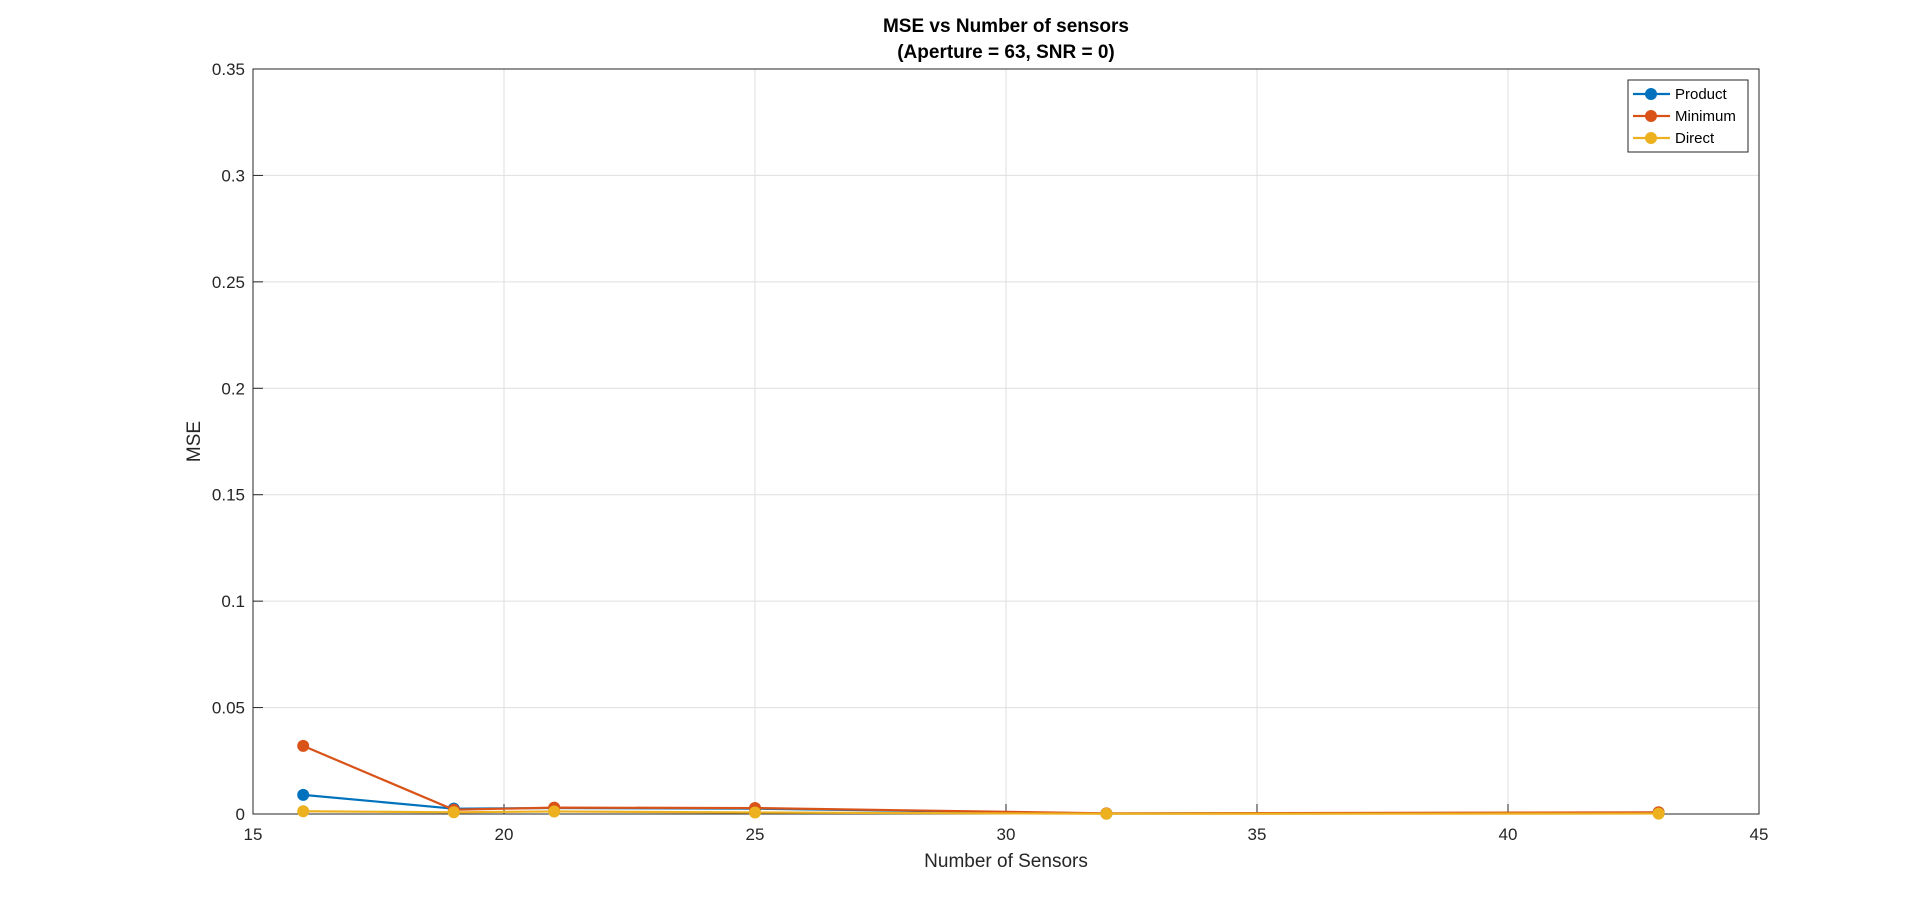 The image size is (1920, 904). What do you see at coordinates (981, 812) in the screenshot?
I see `series-line-direct` at bounding box center [981, 812].